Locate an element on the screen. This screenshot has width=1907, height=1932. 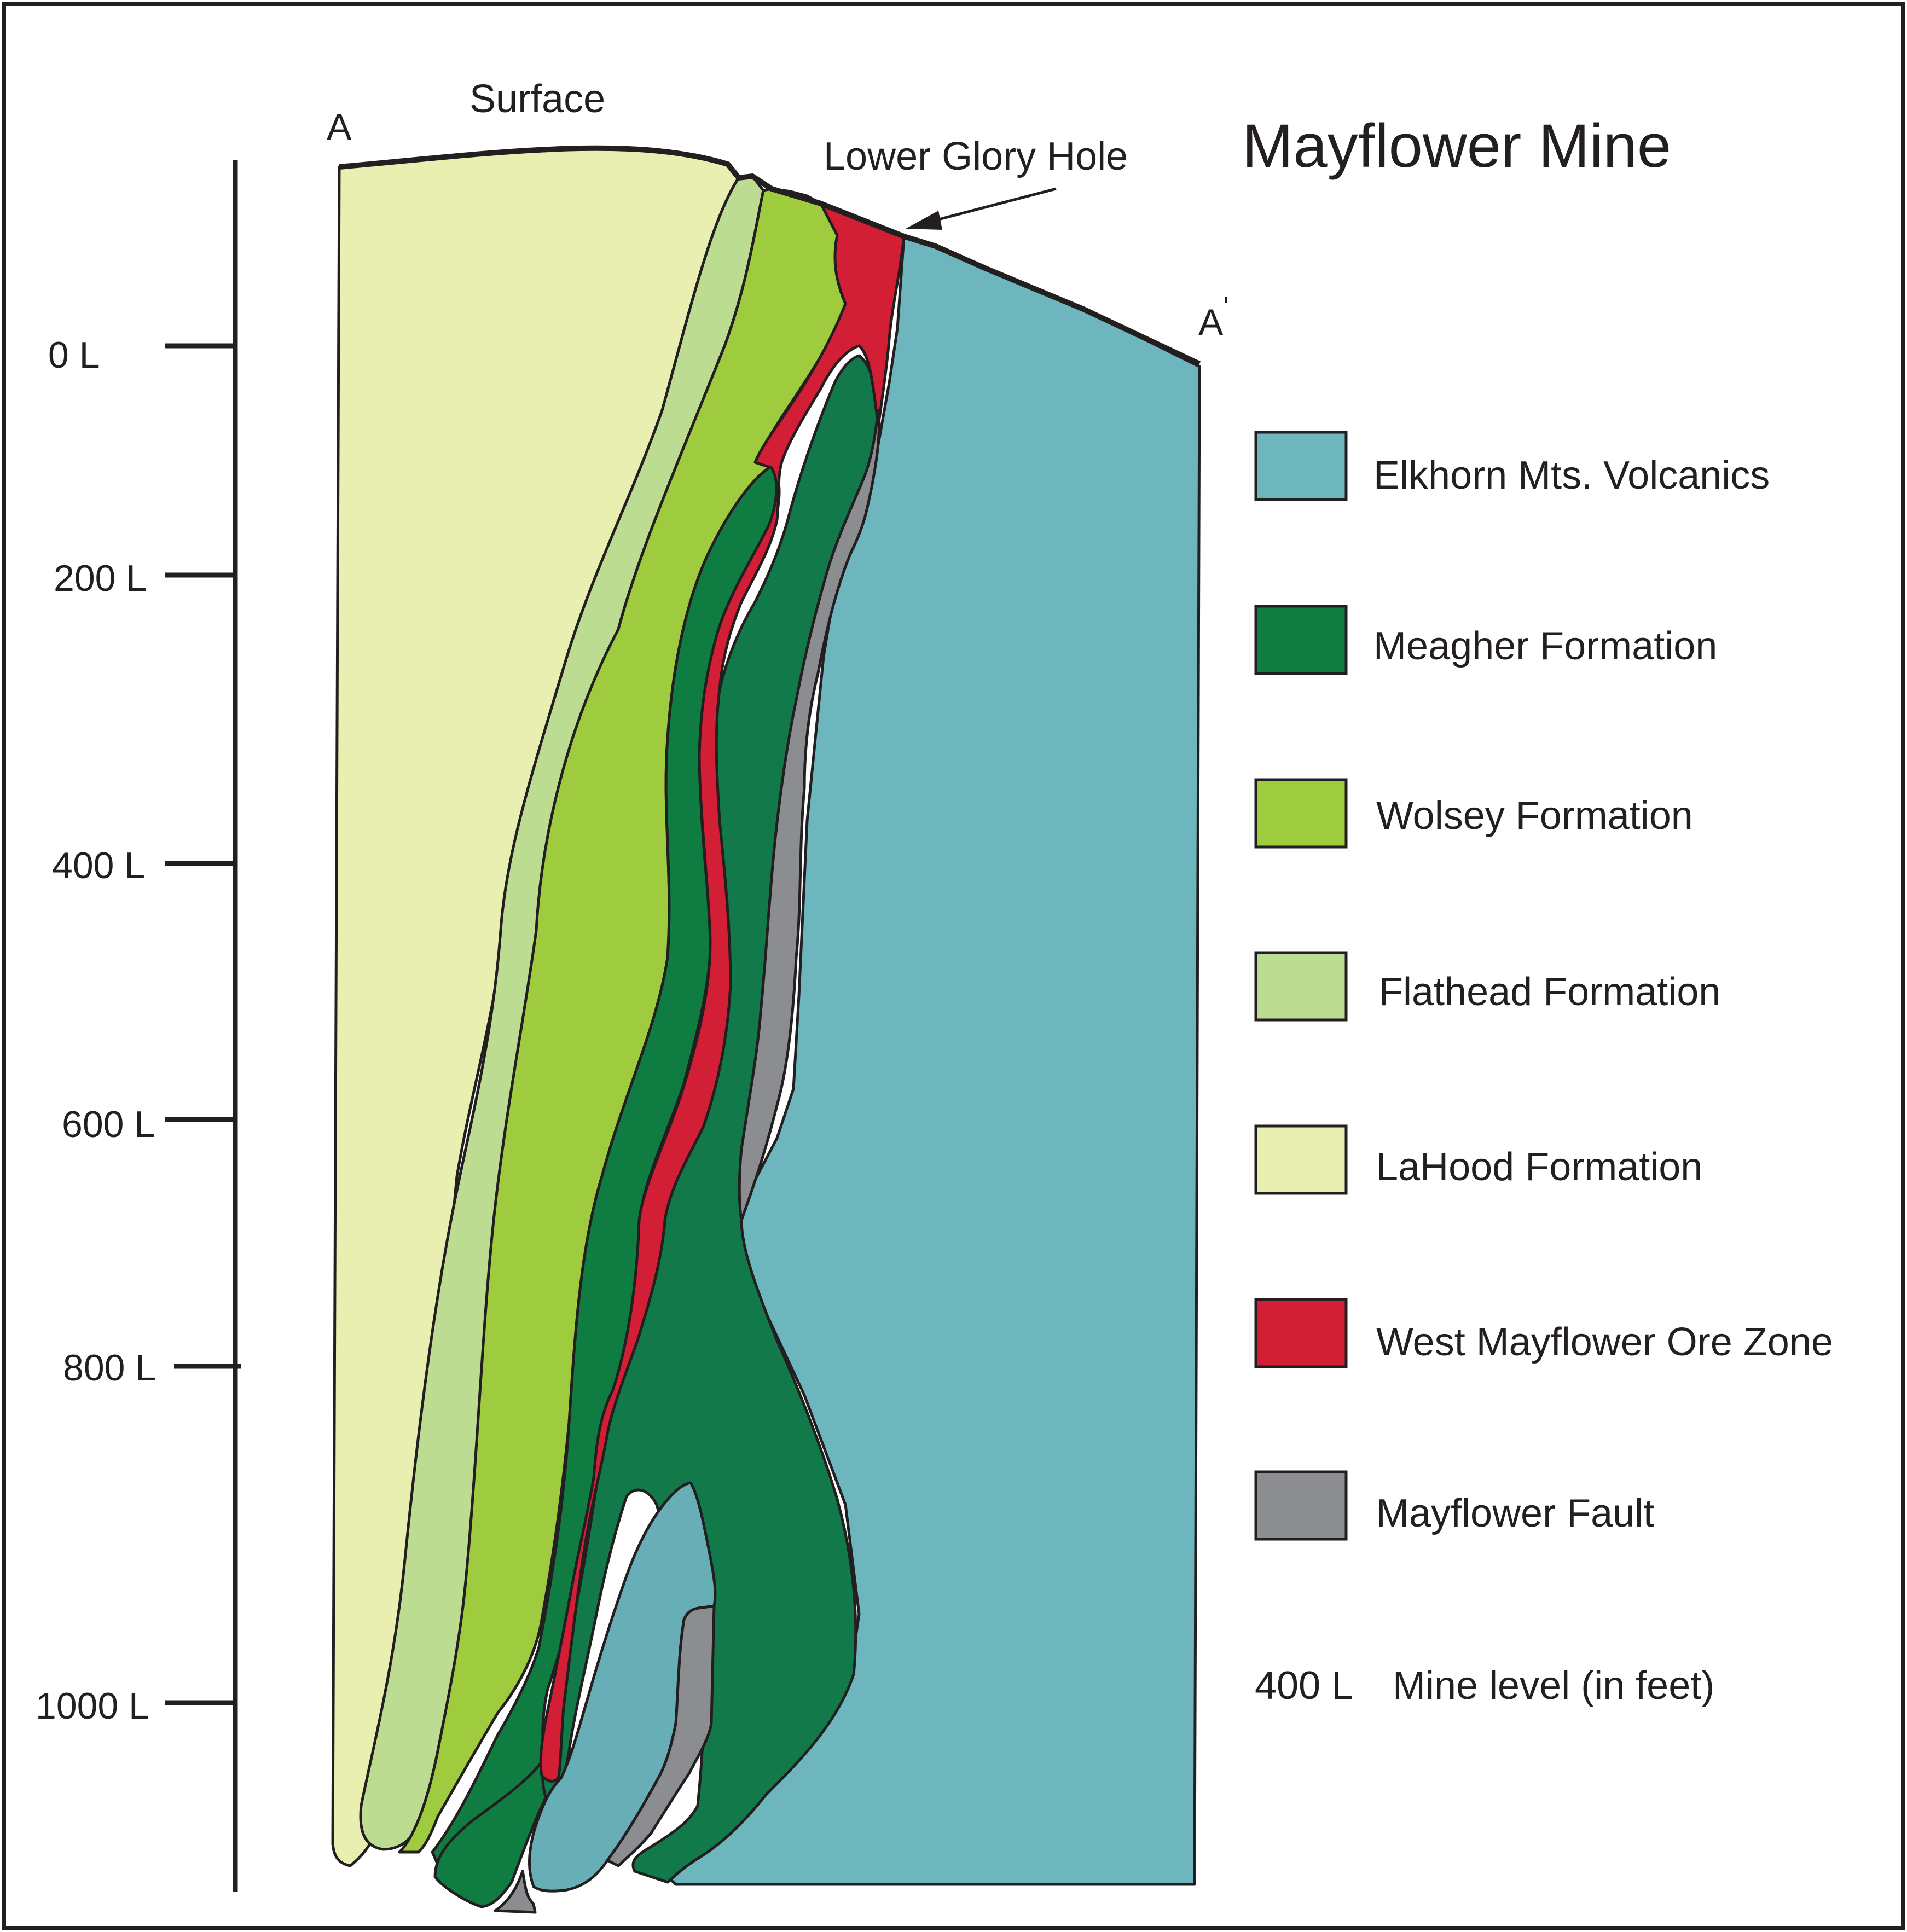
legend-item-mayflower-fault: Mayflower Fault is located at coordinates (1454, 1505).